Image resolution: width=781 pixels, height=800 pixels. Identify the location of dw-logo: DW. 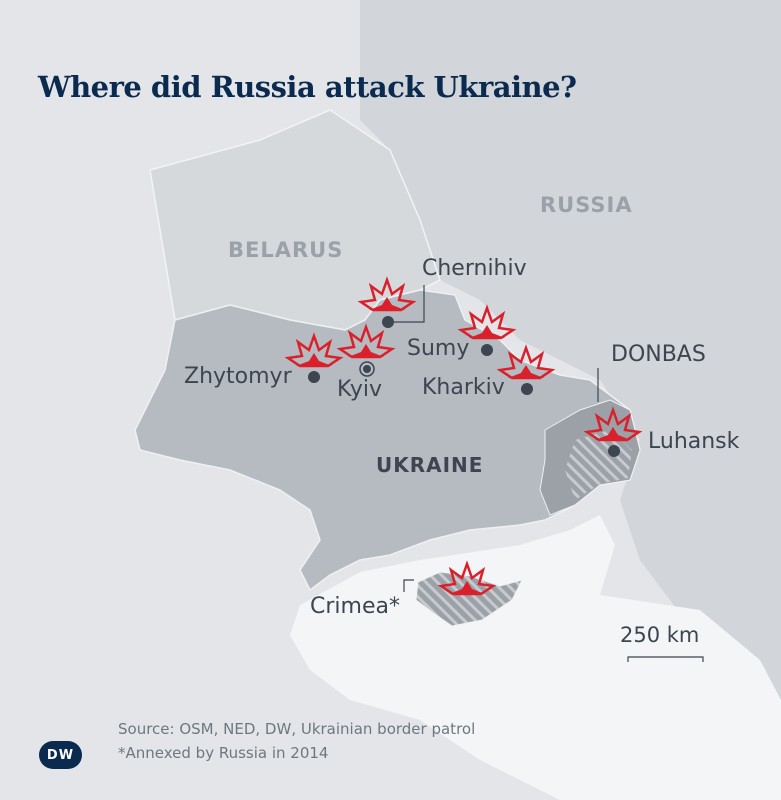
(60, 755).